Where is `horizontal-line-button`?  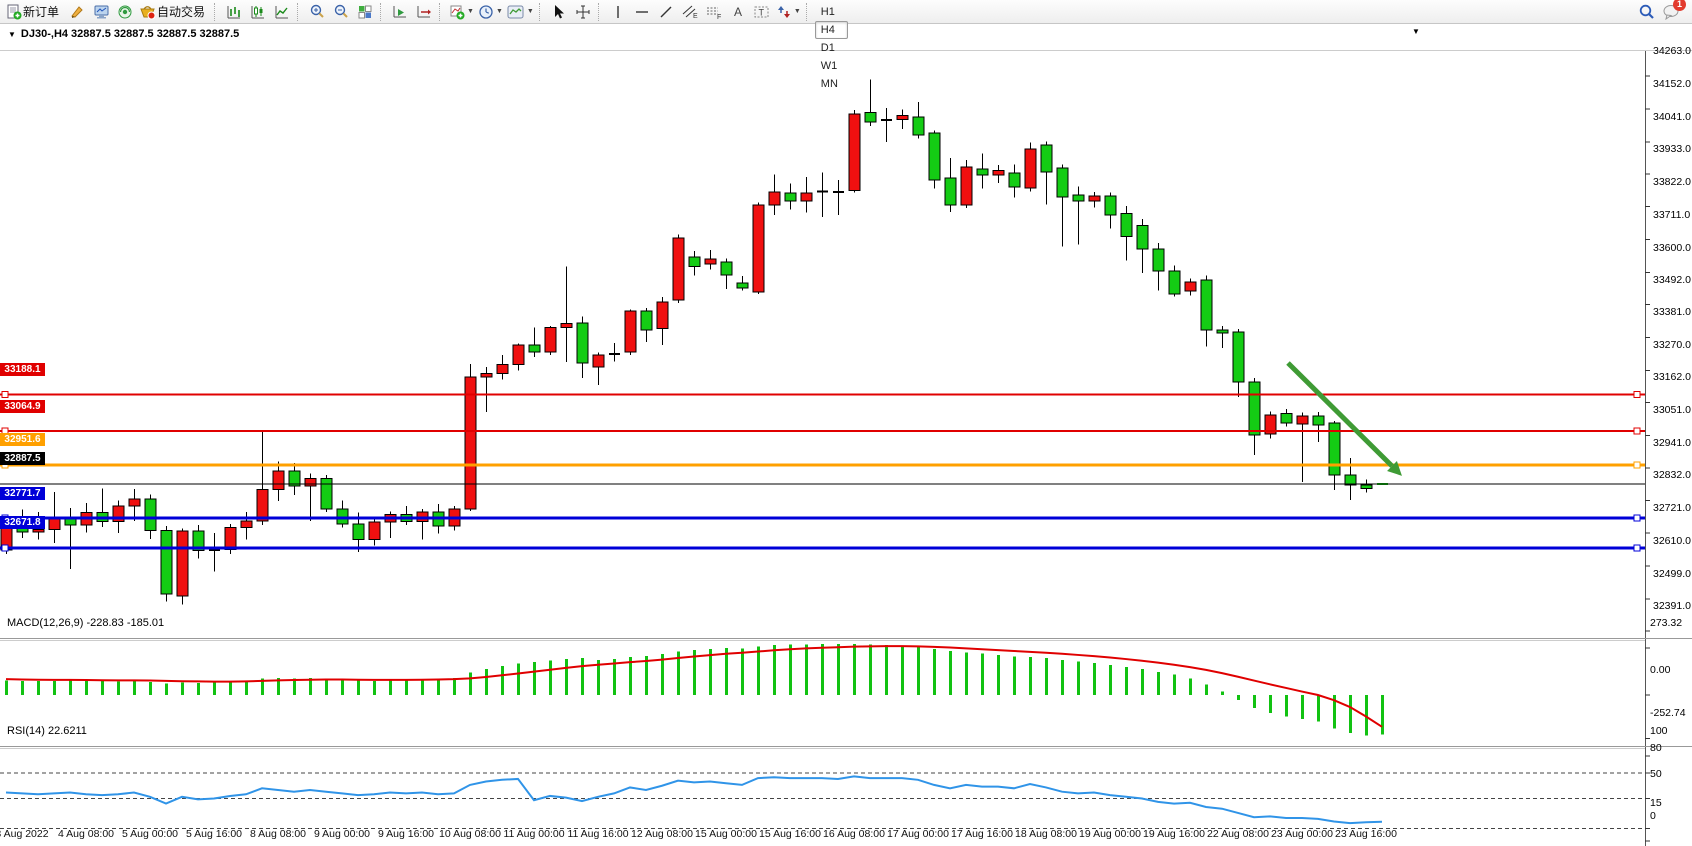 horizontal-line-button is located at coordinates (642, 12).